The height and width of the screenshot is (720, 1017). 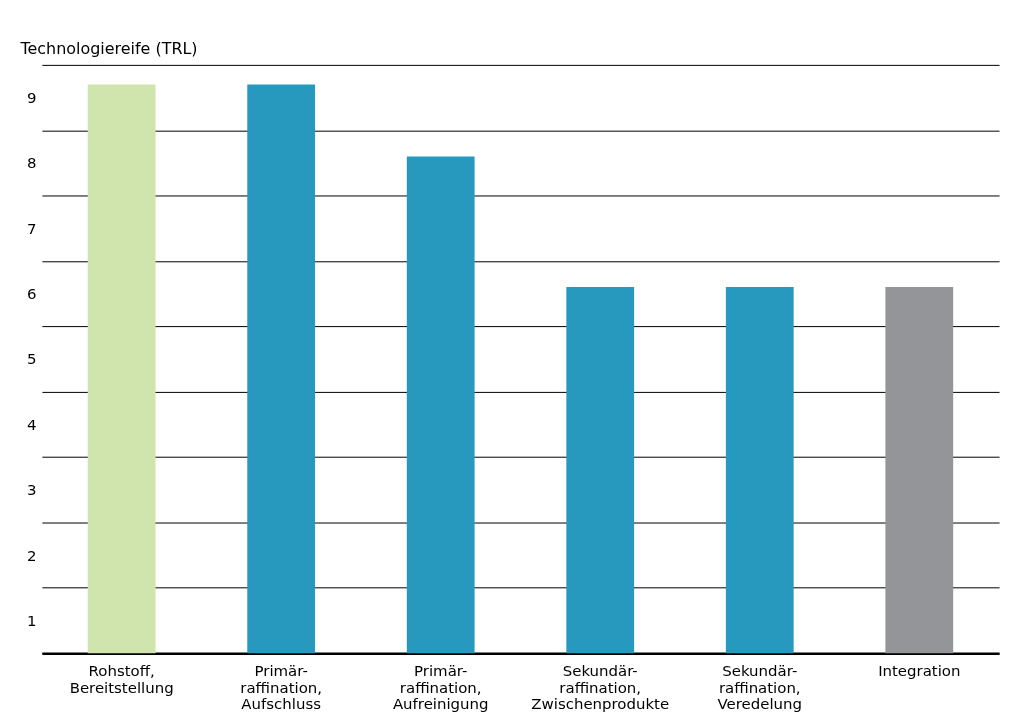 I want to click on y-tick-label: 5, so click(x=31, y=359).